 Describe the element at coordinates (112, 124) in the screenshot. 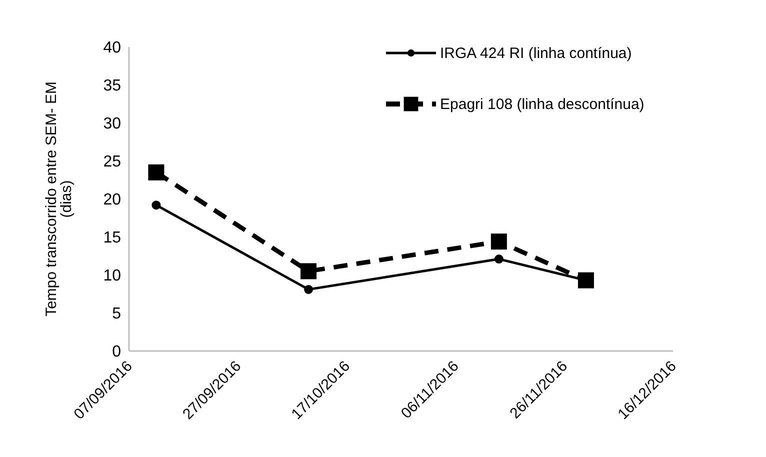

I see `y-tick-label: 30` at that location.